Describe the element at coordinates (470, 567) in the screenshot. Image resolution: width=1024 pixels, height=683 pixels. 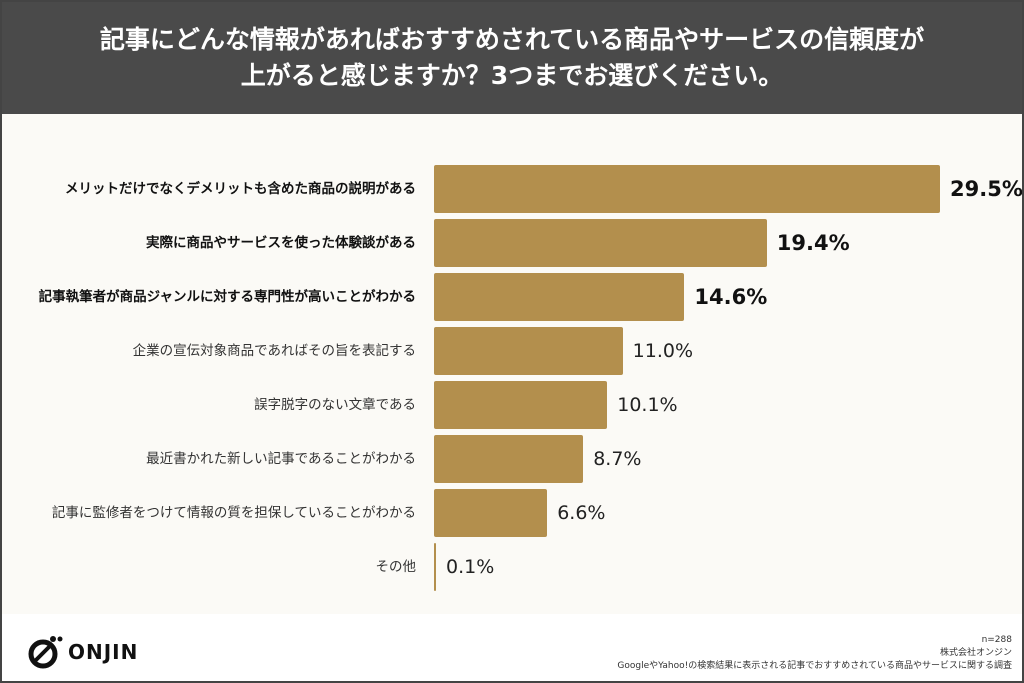
I see `value-label: 0.1%` at that location.